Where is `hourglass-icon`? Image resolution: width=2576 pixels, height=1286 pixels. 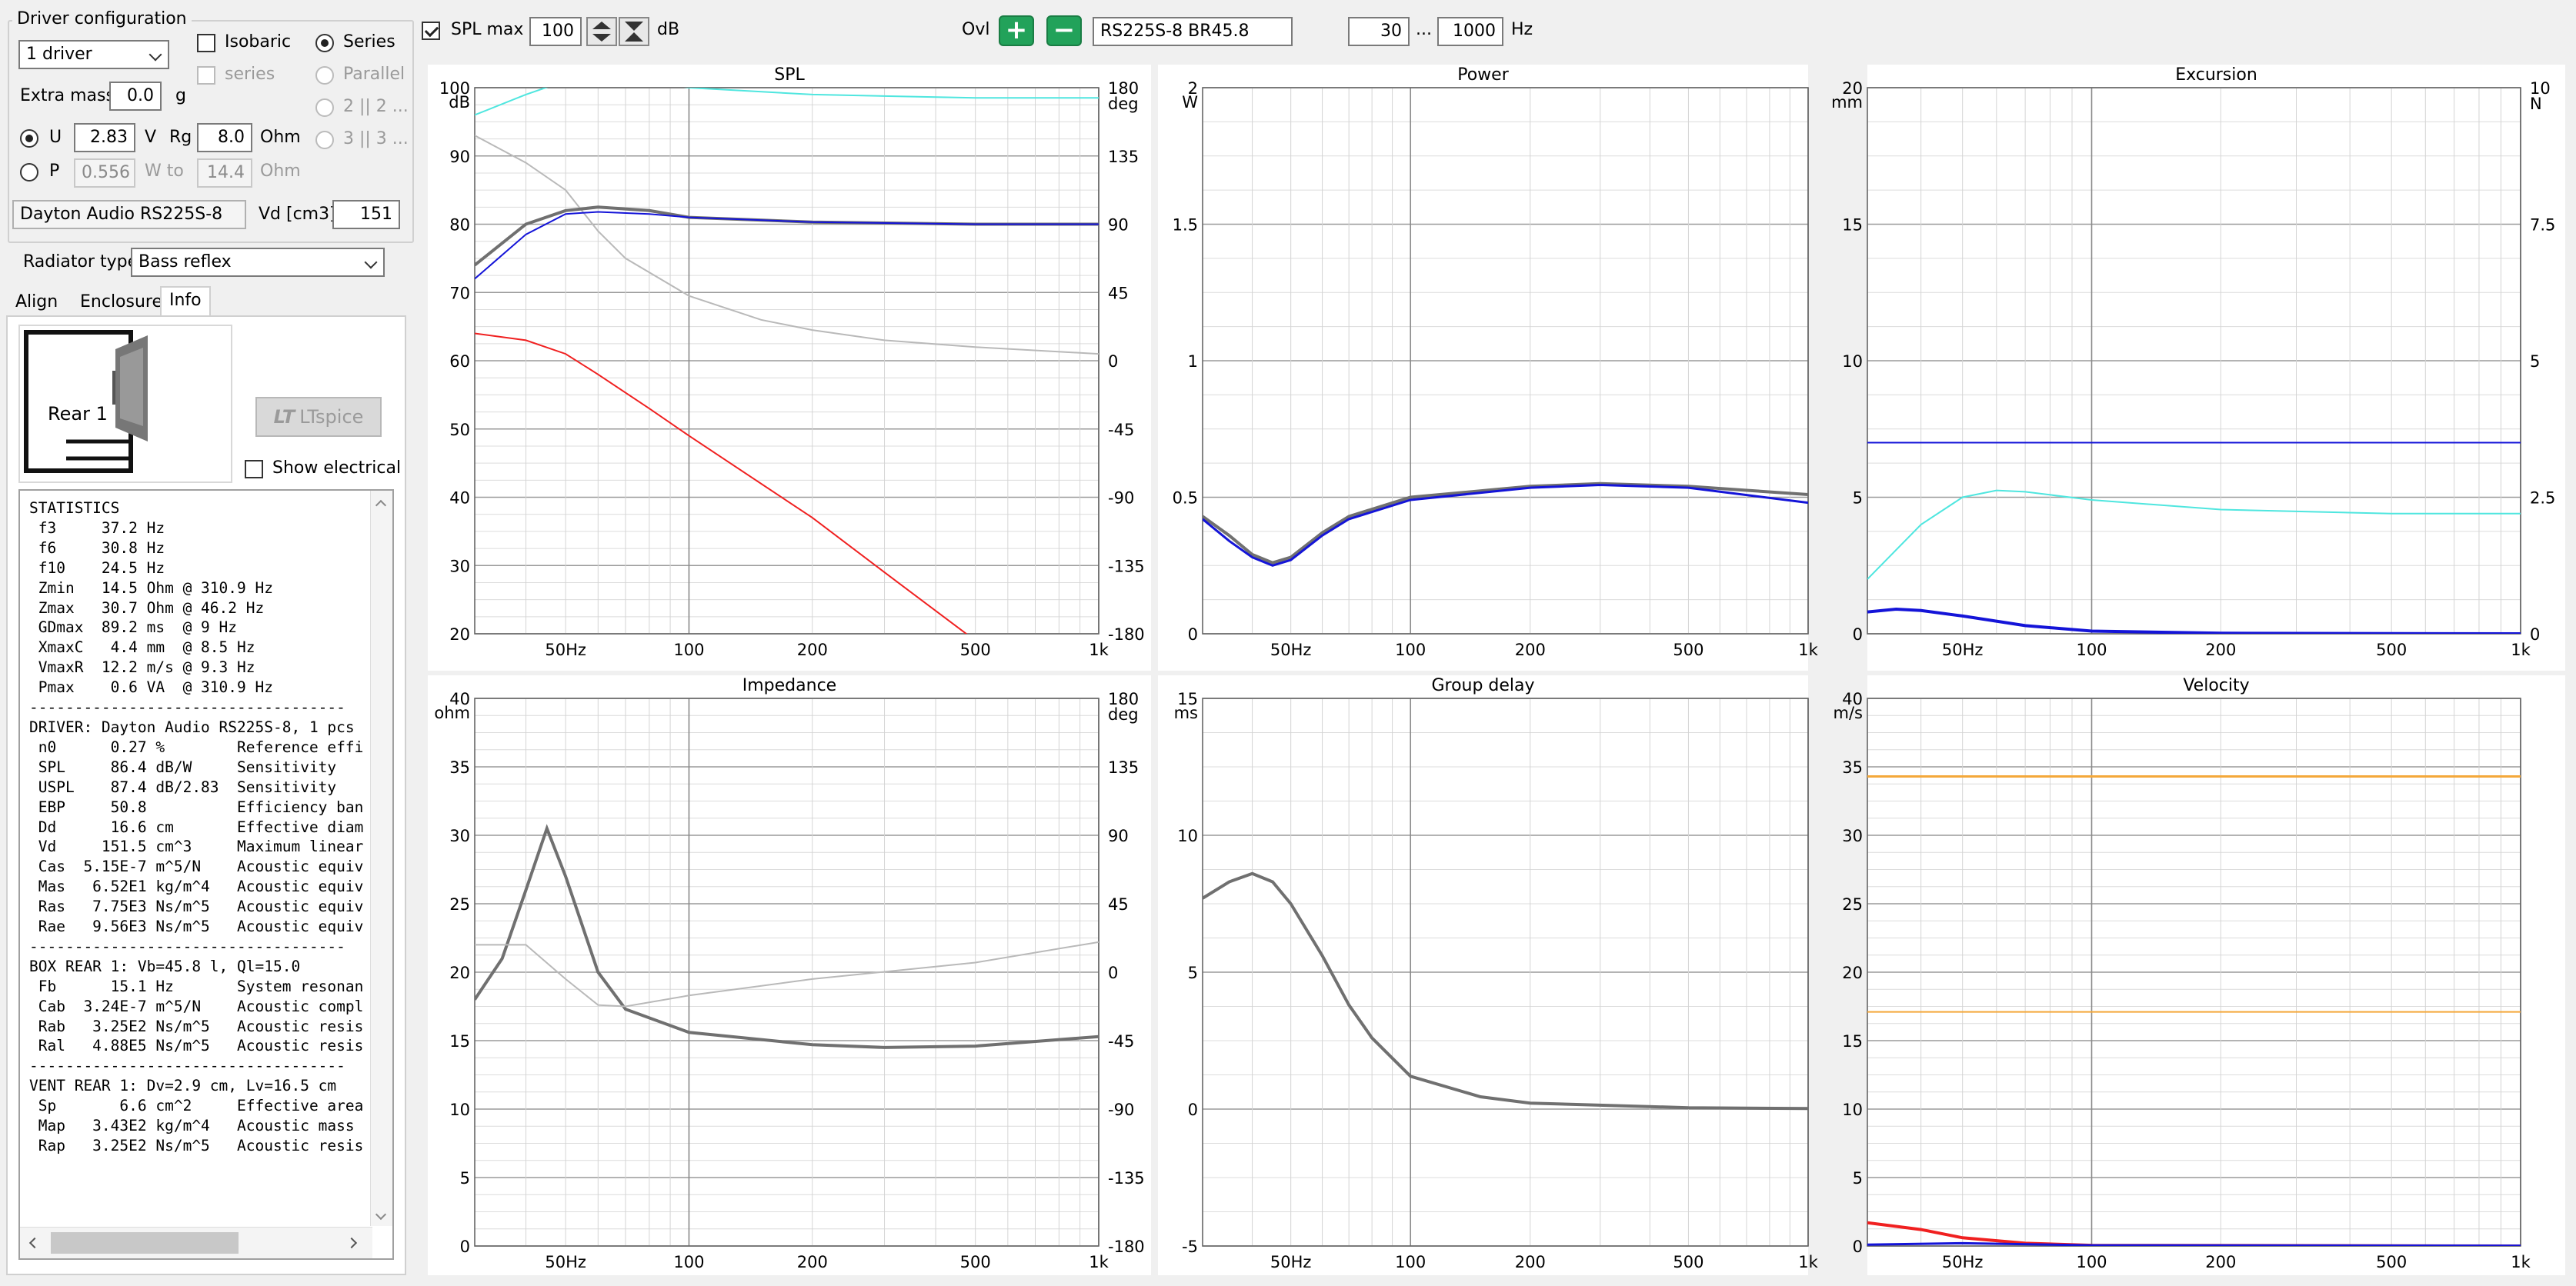
hourglass-icon is located at coordinates (634, 32).